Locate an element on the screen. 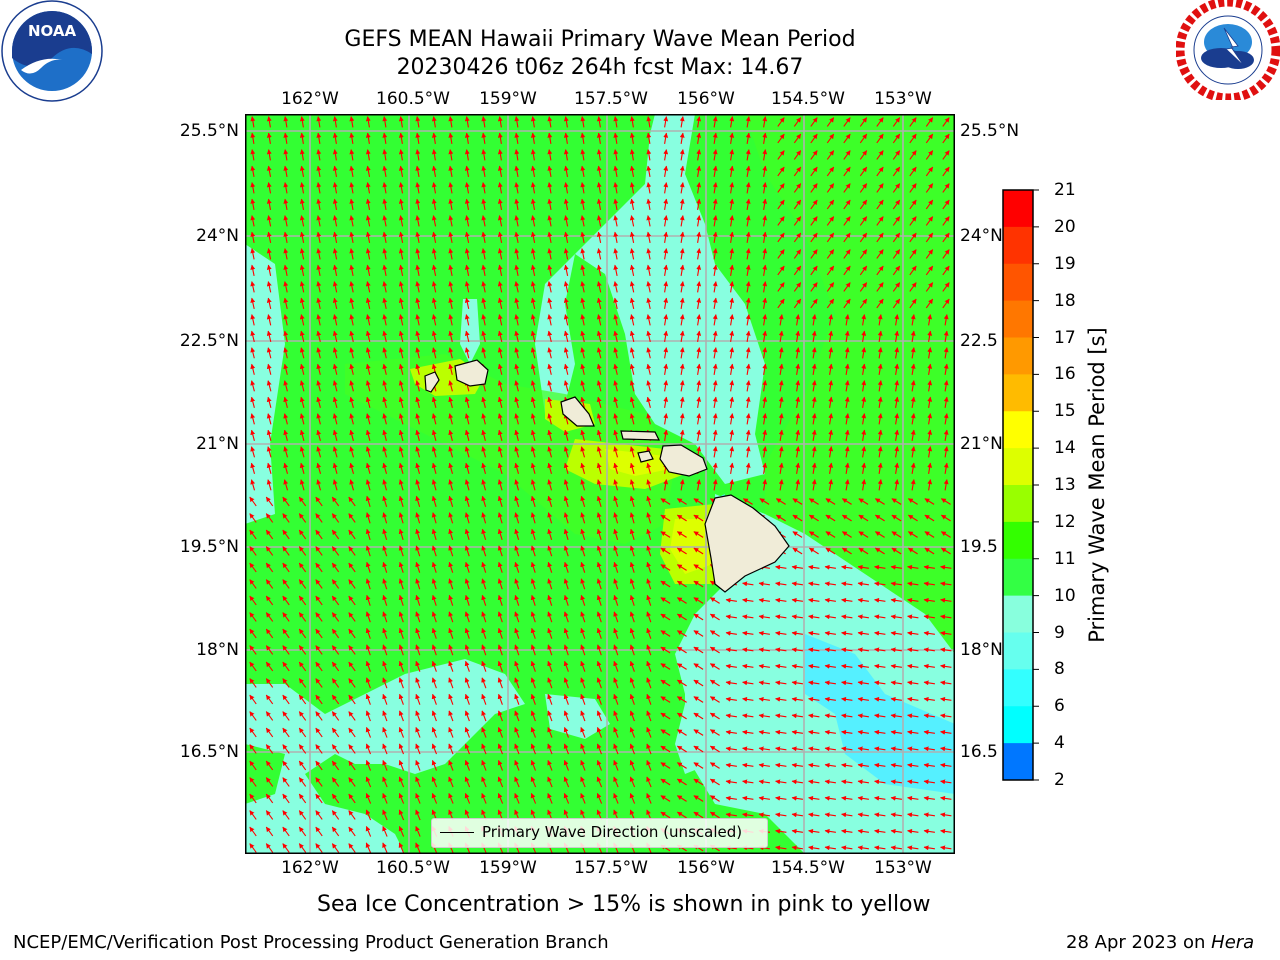 The image size is (1280, 960). colorbar-label: Primary Wave Mean Period [s] is located at coordinates (1097, 485).